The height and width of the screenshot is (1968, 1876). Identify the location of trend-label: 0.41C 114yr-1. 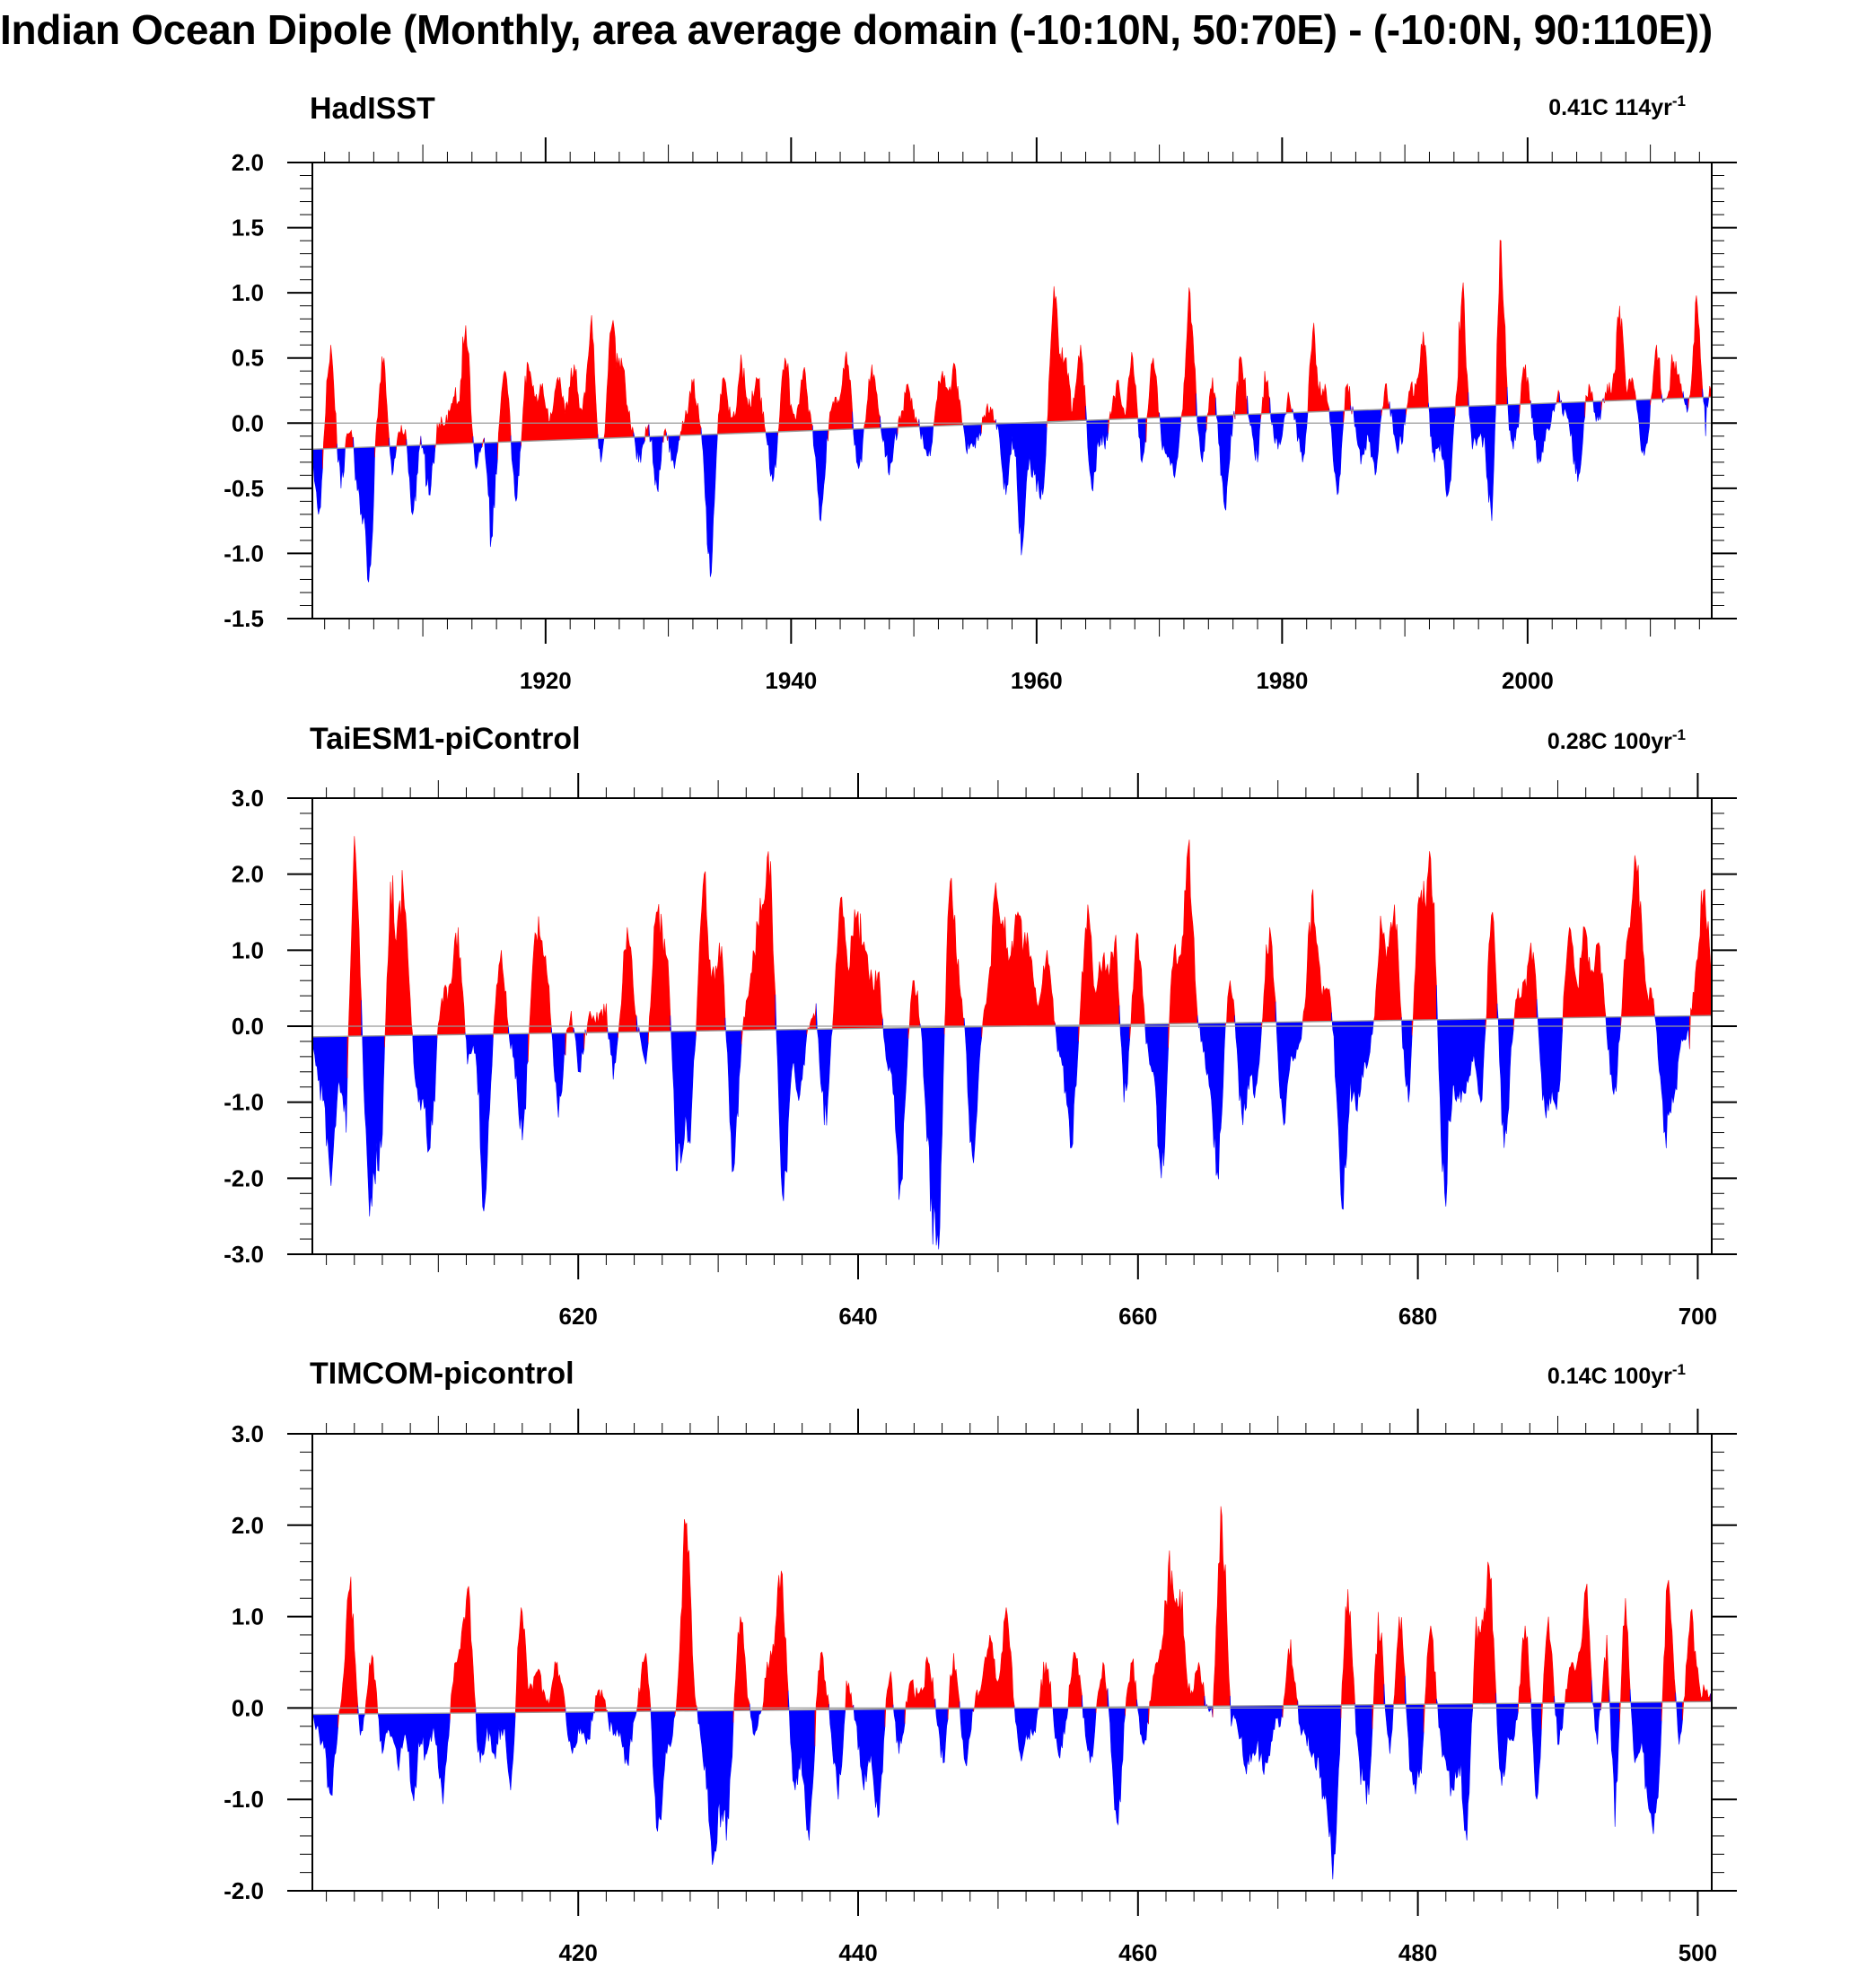
(1617, 106).